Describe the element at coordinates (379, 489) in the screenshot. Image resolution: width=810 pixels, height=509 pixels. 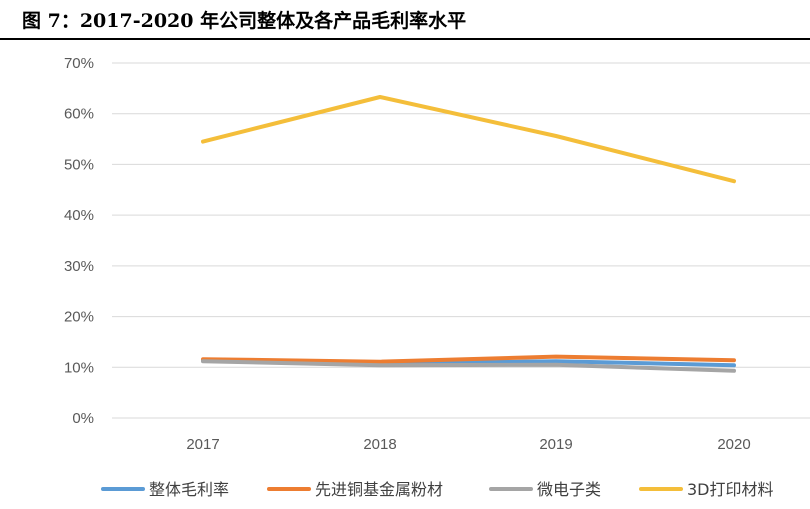
I see `legend-label: 先进铜基金属粉材` at that location.